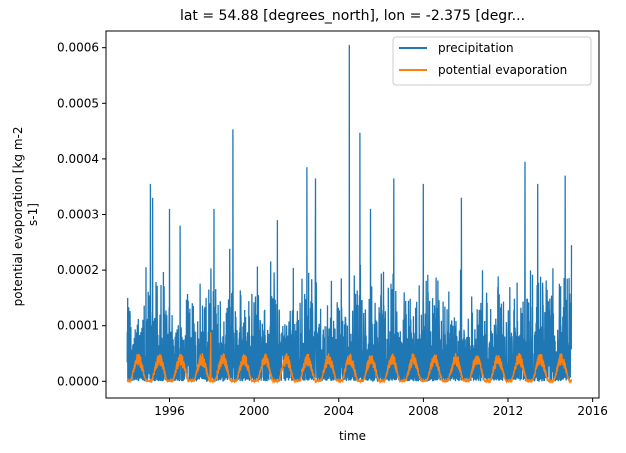  I want to click on y-axis-label-line1: potential evaporation [kg m-2, so click(18, 217).